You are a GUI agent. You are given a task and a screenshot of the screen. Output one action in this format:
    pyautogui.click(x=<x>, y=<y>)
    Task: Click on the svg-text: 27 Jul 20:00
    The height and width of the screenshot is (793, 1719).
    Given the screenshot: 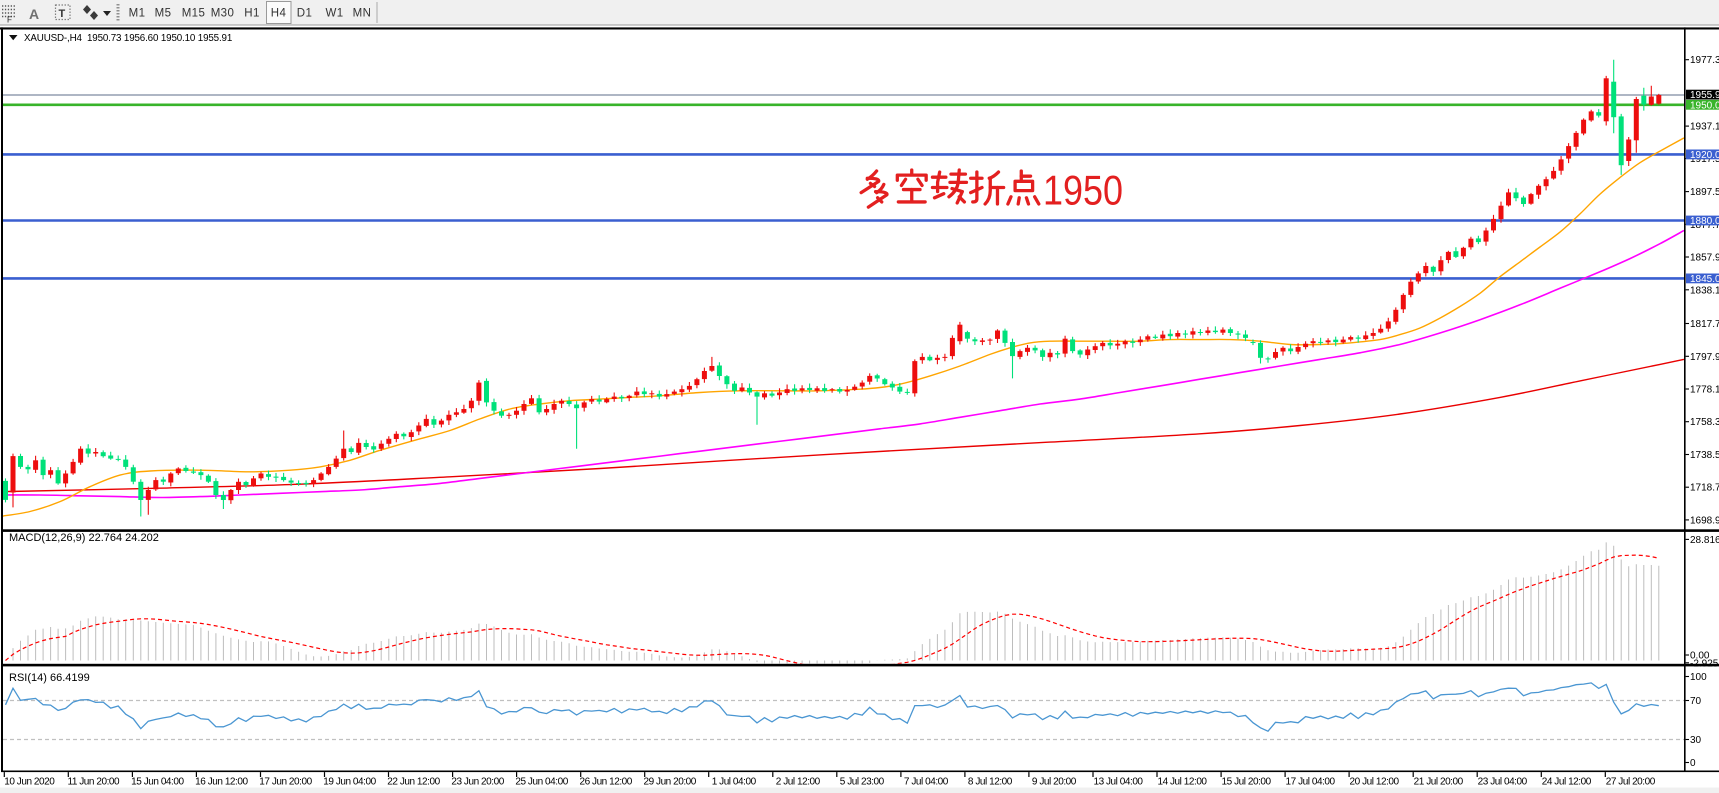 What is the action you would take?
    pyautogui.click(x=1631, y=782)
    